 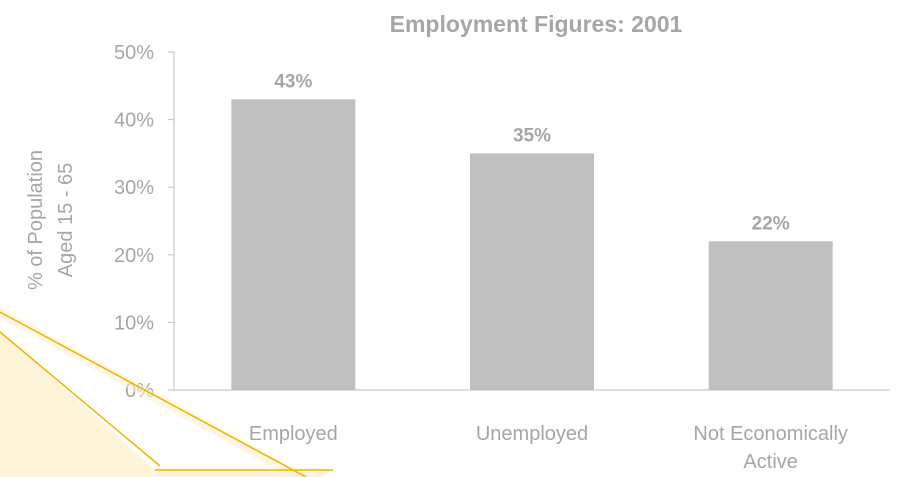 What do you see at coordinates (293, 81) in the screenshot?
I see `data-label: 43%` at bounding box center [293, 81].